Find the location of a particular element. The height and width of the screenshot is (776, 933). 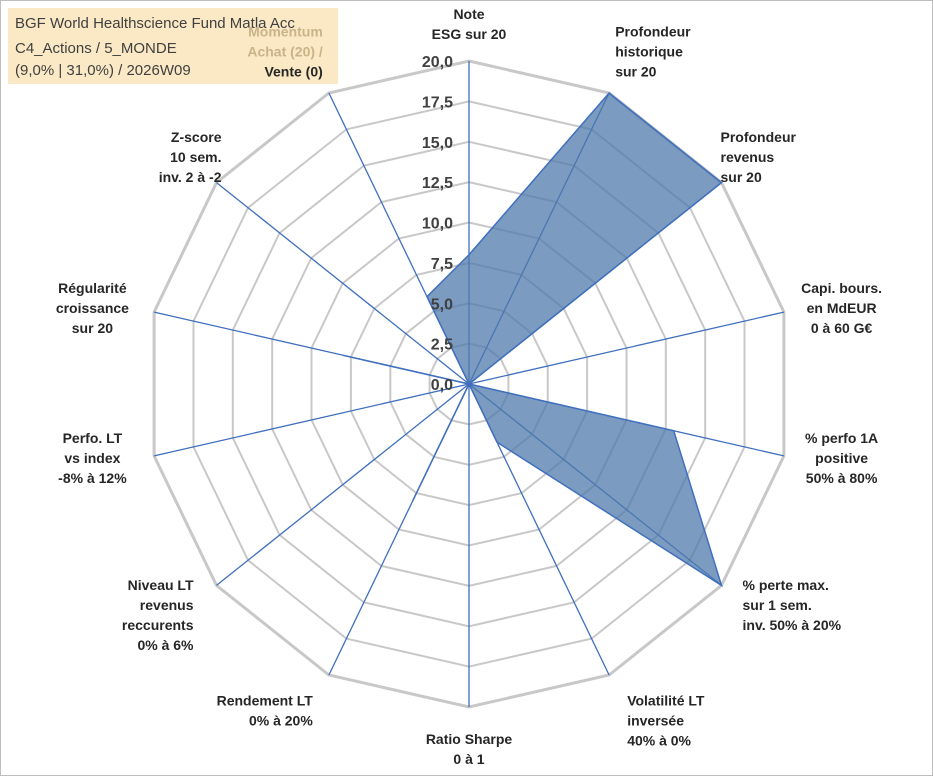

axis-label-line: Ratio Sharpe is located at coordinates (469, 739).